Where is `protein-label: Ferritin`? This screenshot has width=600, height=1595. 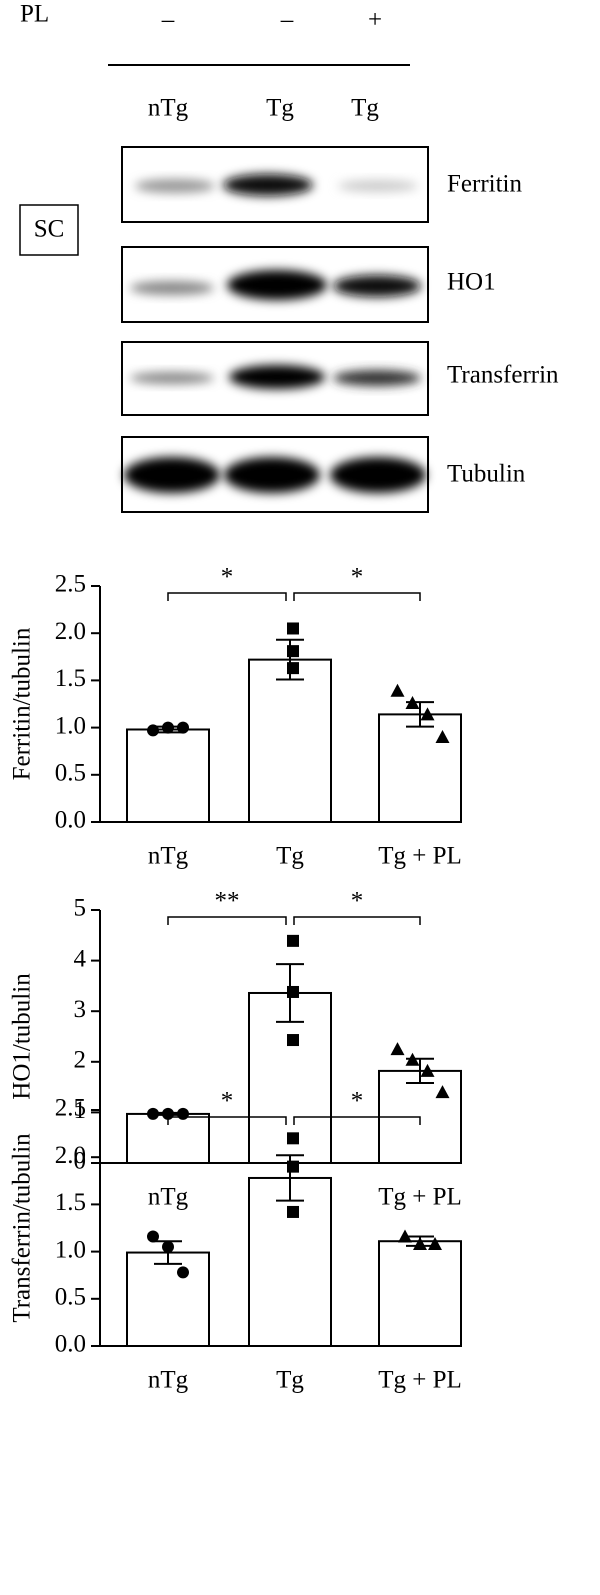
protein-label: Ferritin is located at coordinates (484, 184).